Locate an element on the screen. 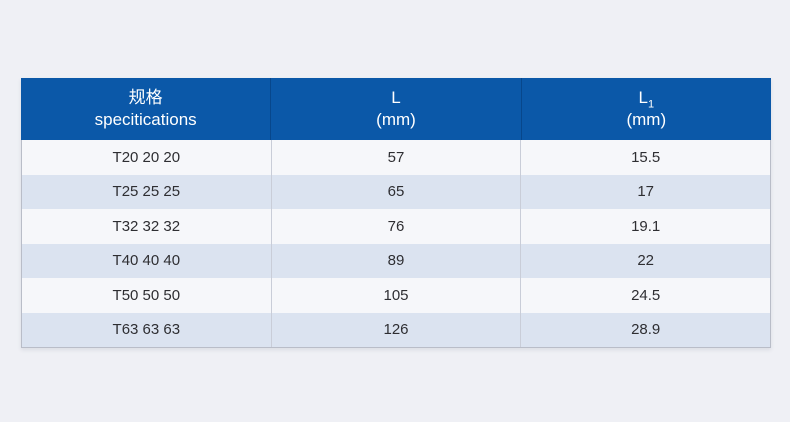 The height and width of the screenshot is (422, 790). table-row: T63 63 63 126 28.9 is located at coordinates (396, 329).